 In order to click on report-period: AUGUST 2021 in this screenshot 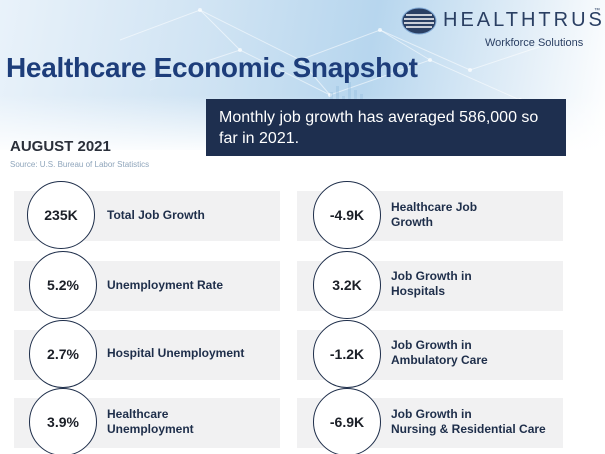, I will do `click(60, 146)`.